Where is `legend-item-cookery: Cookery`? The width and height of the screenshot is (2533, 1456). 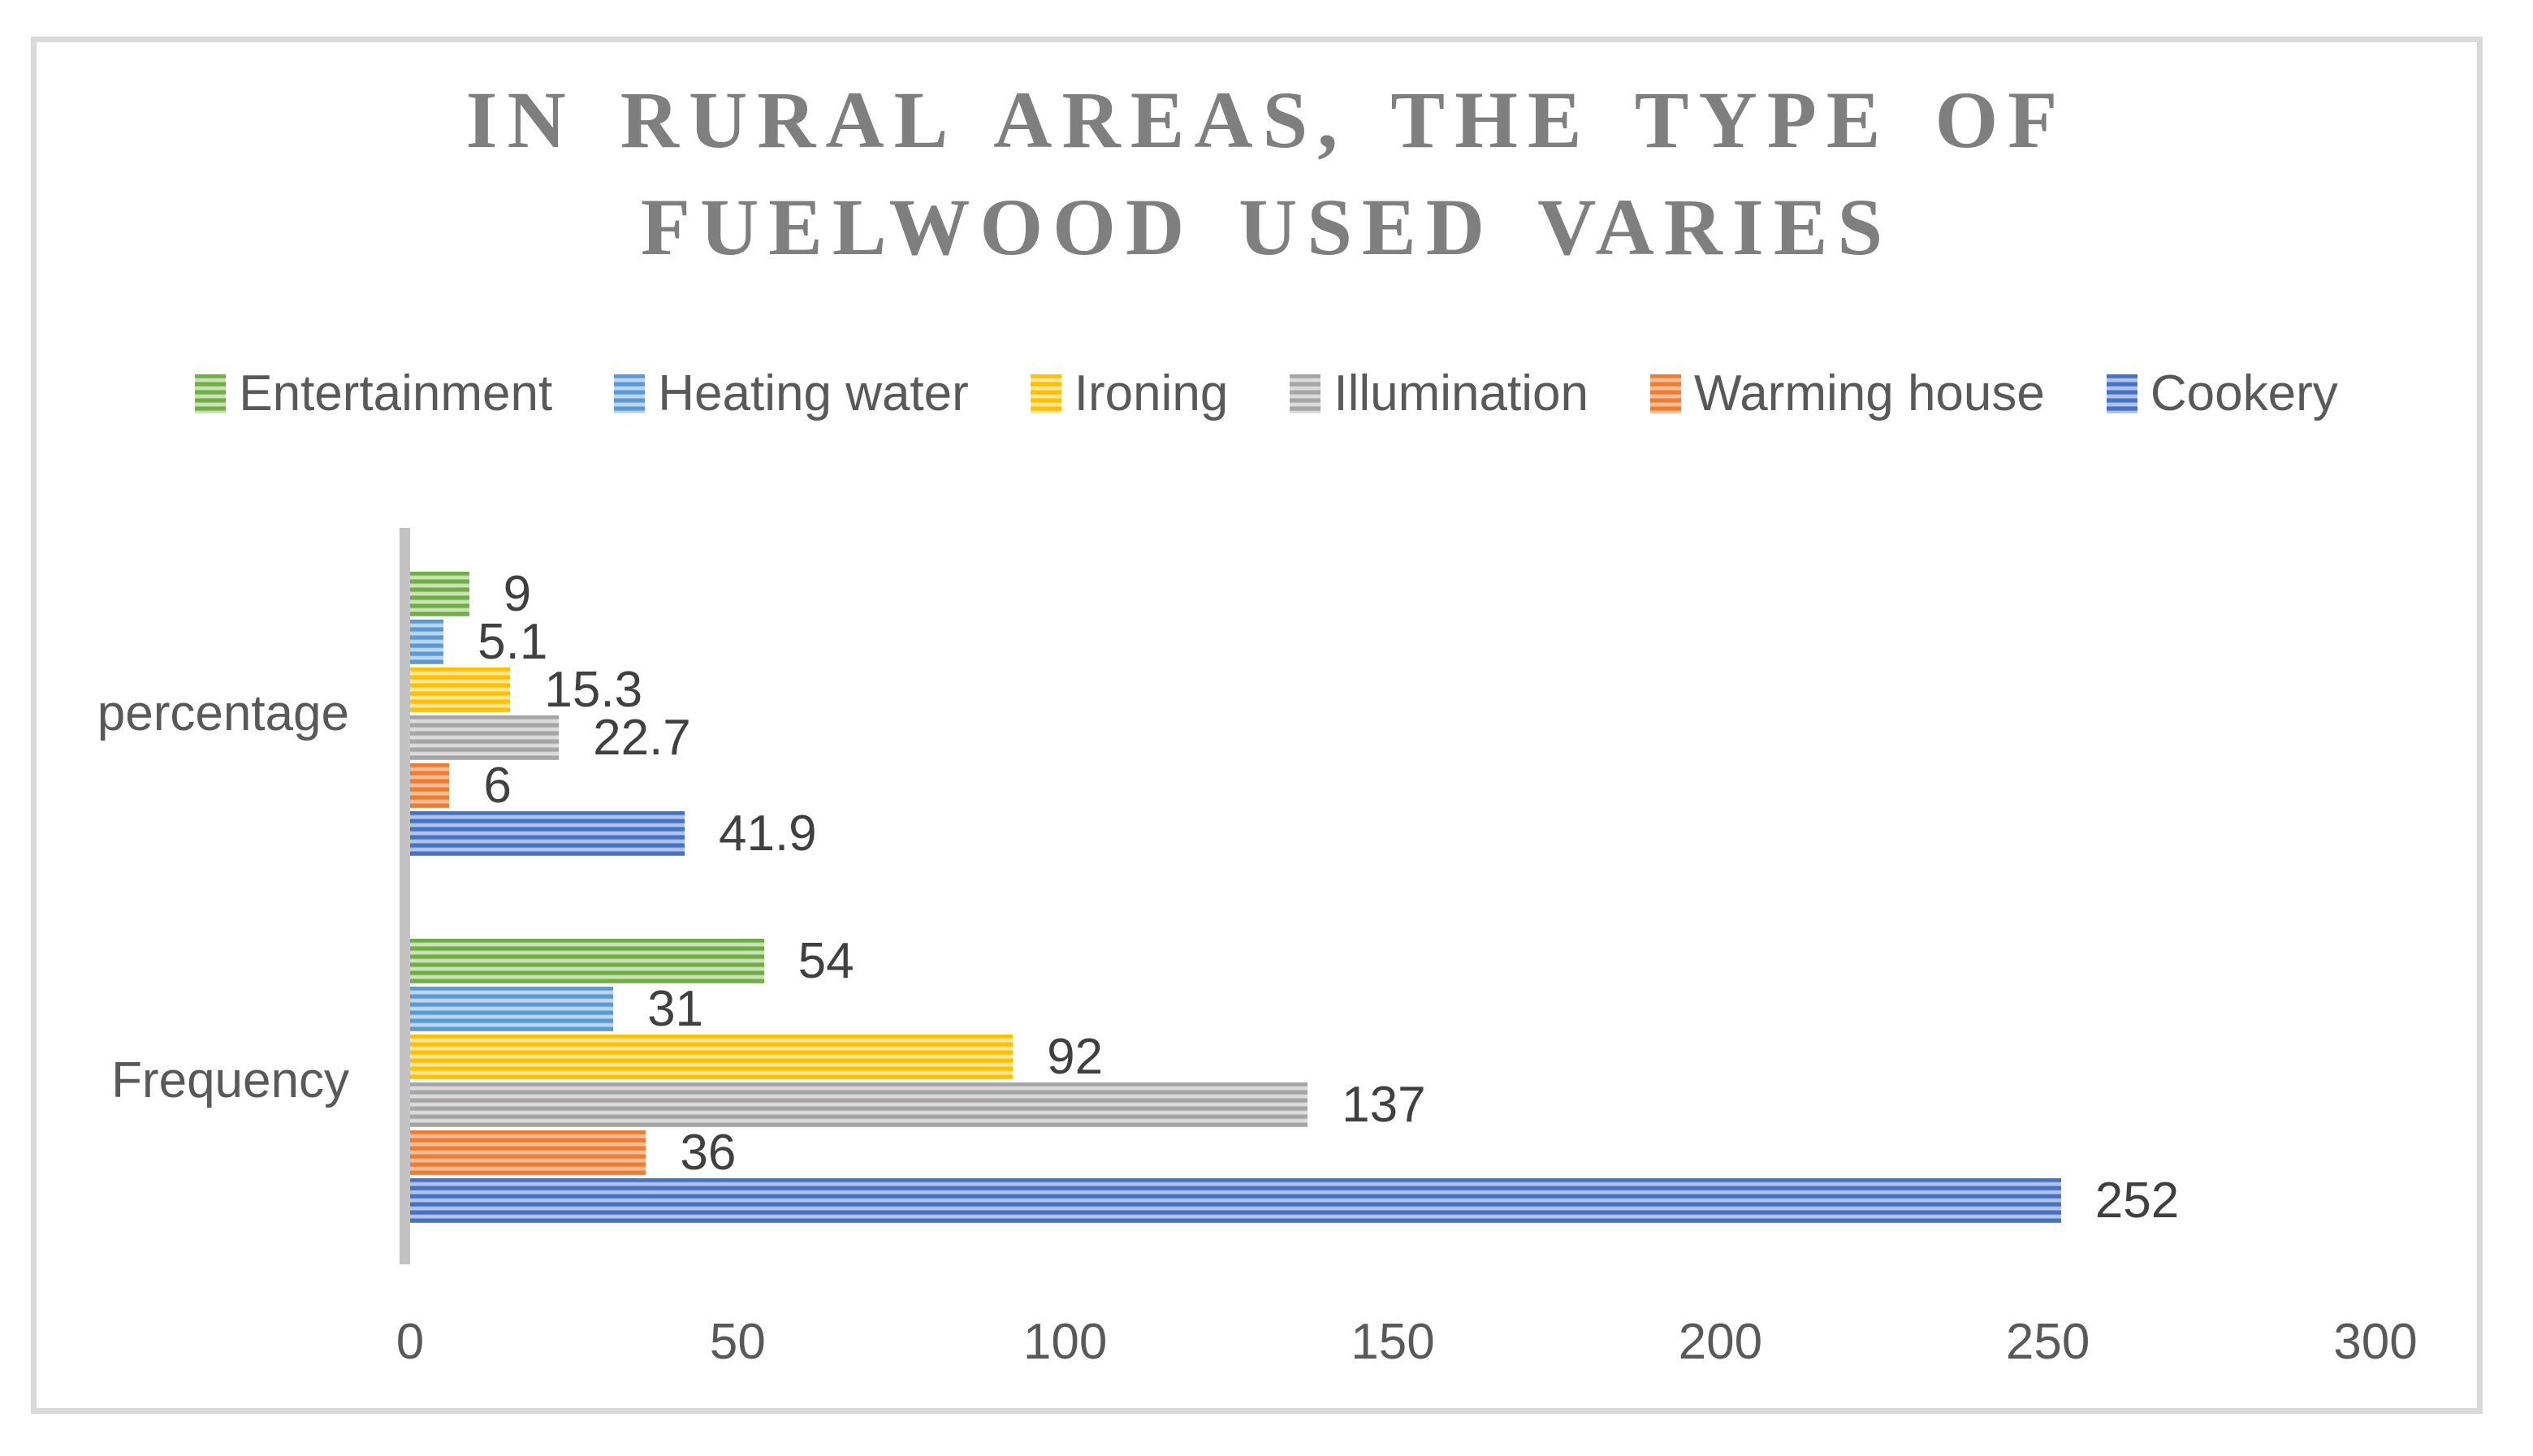 legend-item-cookery: Cookery is located at coordinates (2222, 393).